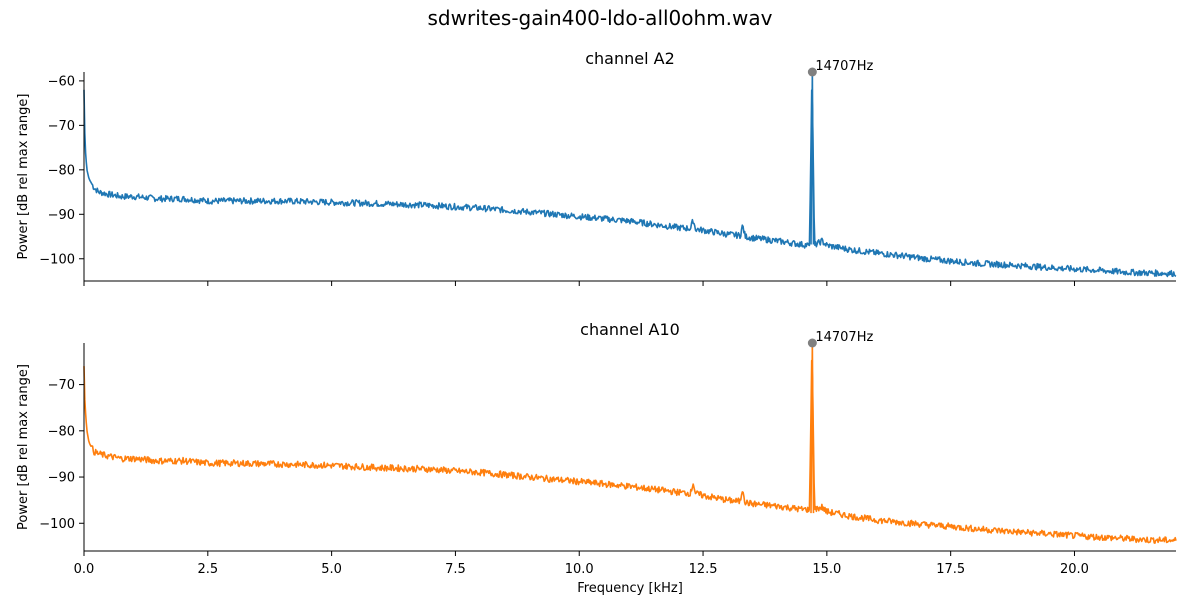  What do you see at coordinates (1074, 569) in the screenshot?
I see `x-tick-label: 20.0` at bounding box center [1074, 569].